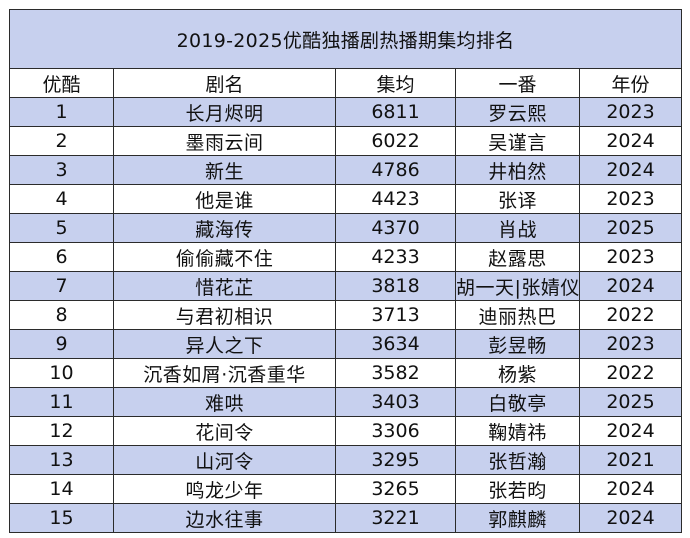 The image size is (690, 538). What do you see at coordinates (61, 460) in the screenshot?
I see `rank-cell: 13` at bounding box center [61, 460].